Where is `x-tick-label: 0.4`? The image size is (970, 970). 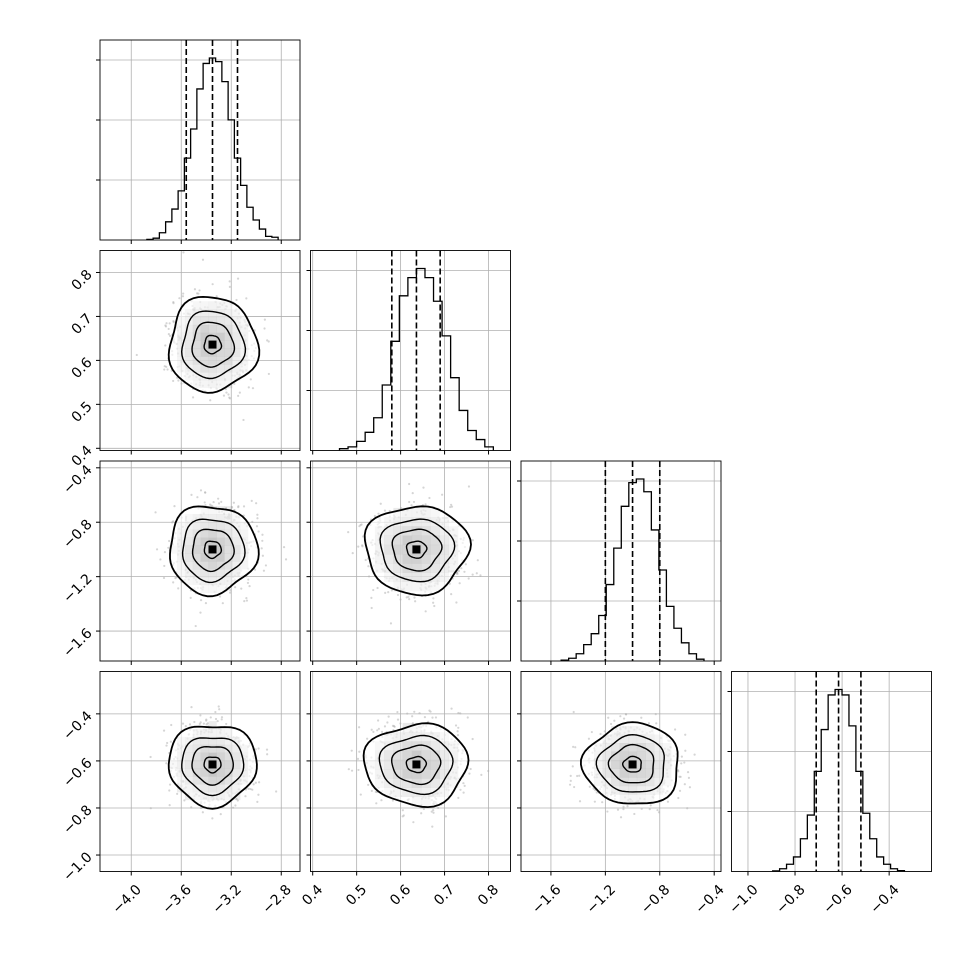 x-tick-label: 0.4 is located at coordinates (312, 895).